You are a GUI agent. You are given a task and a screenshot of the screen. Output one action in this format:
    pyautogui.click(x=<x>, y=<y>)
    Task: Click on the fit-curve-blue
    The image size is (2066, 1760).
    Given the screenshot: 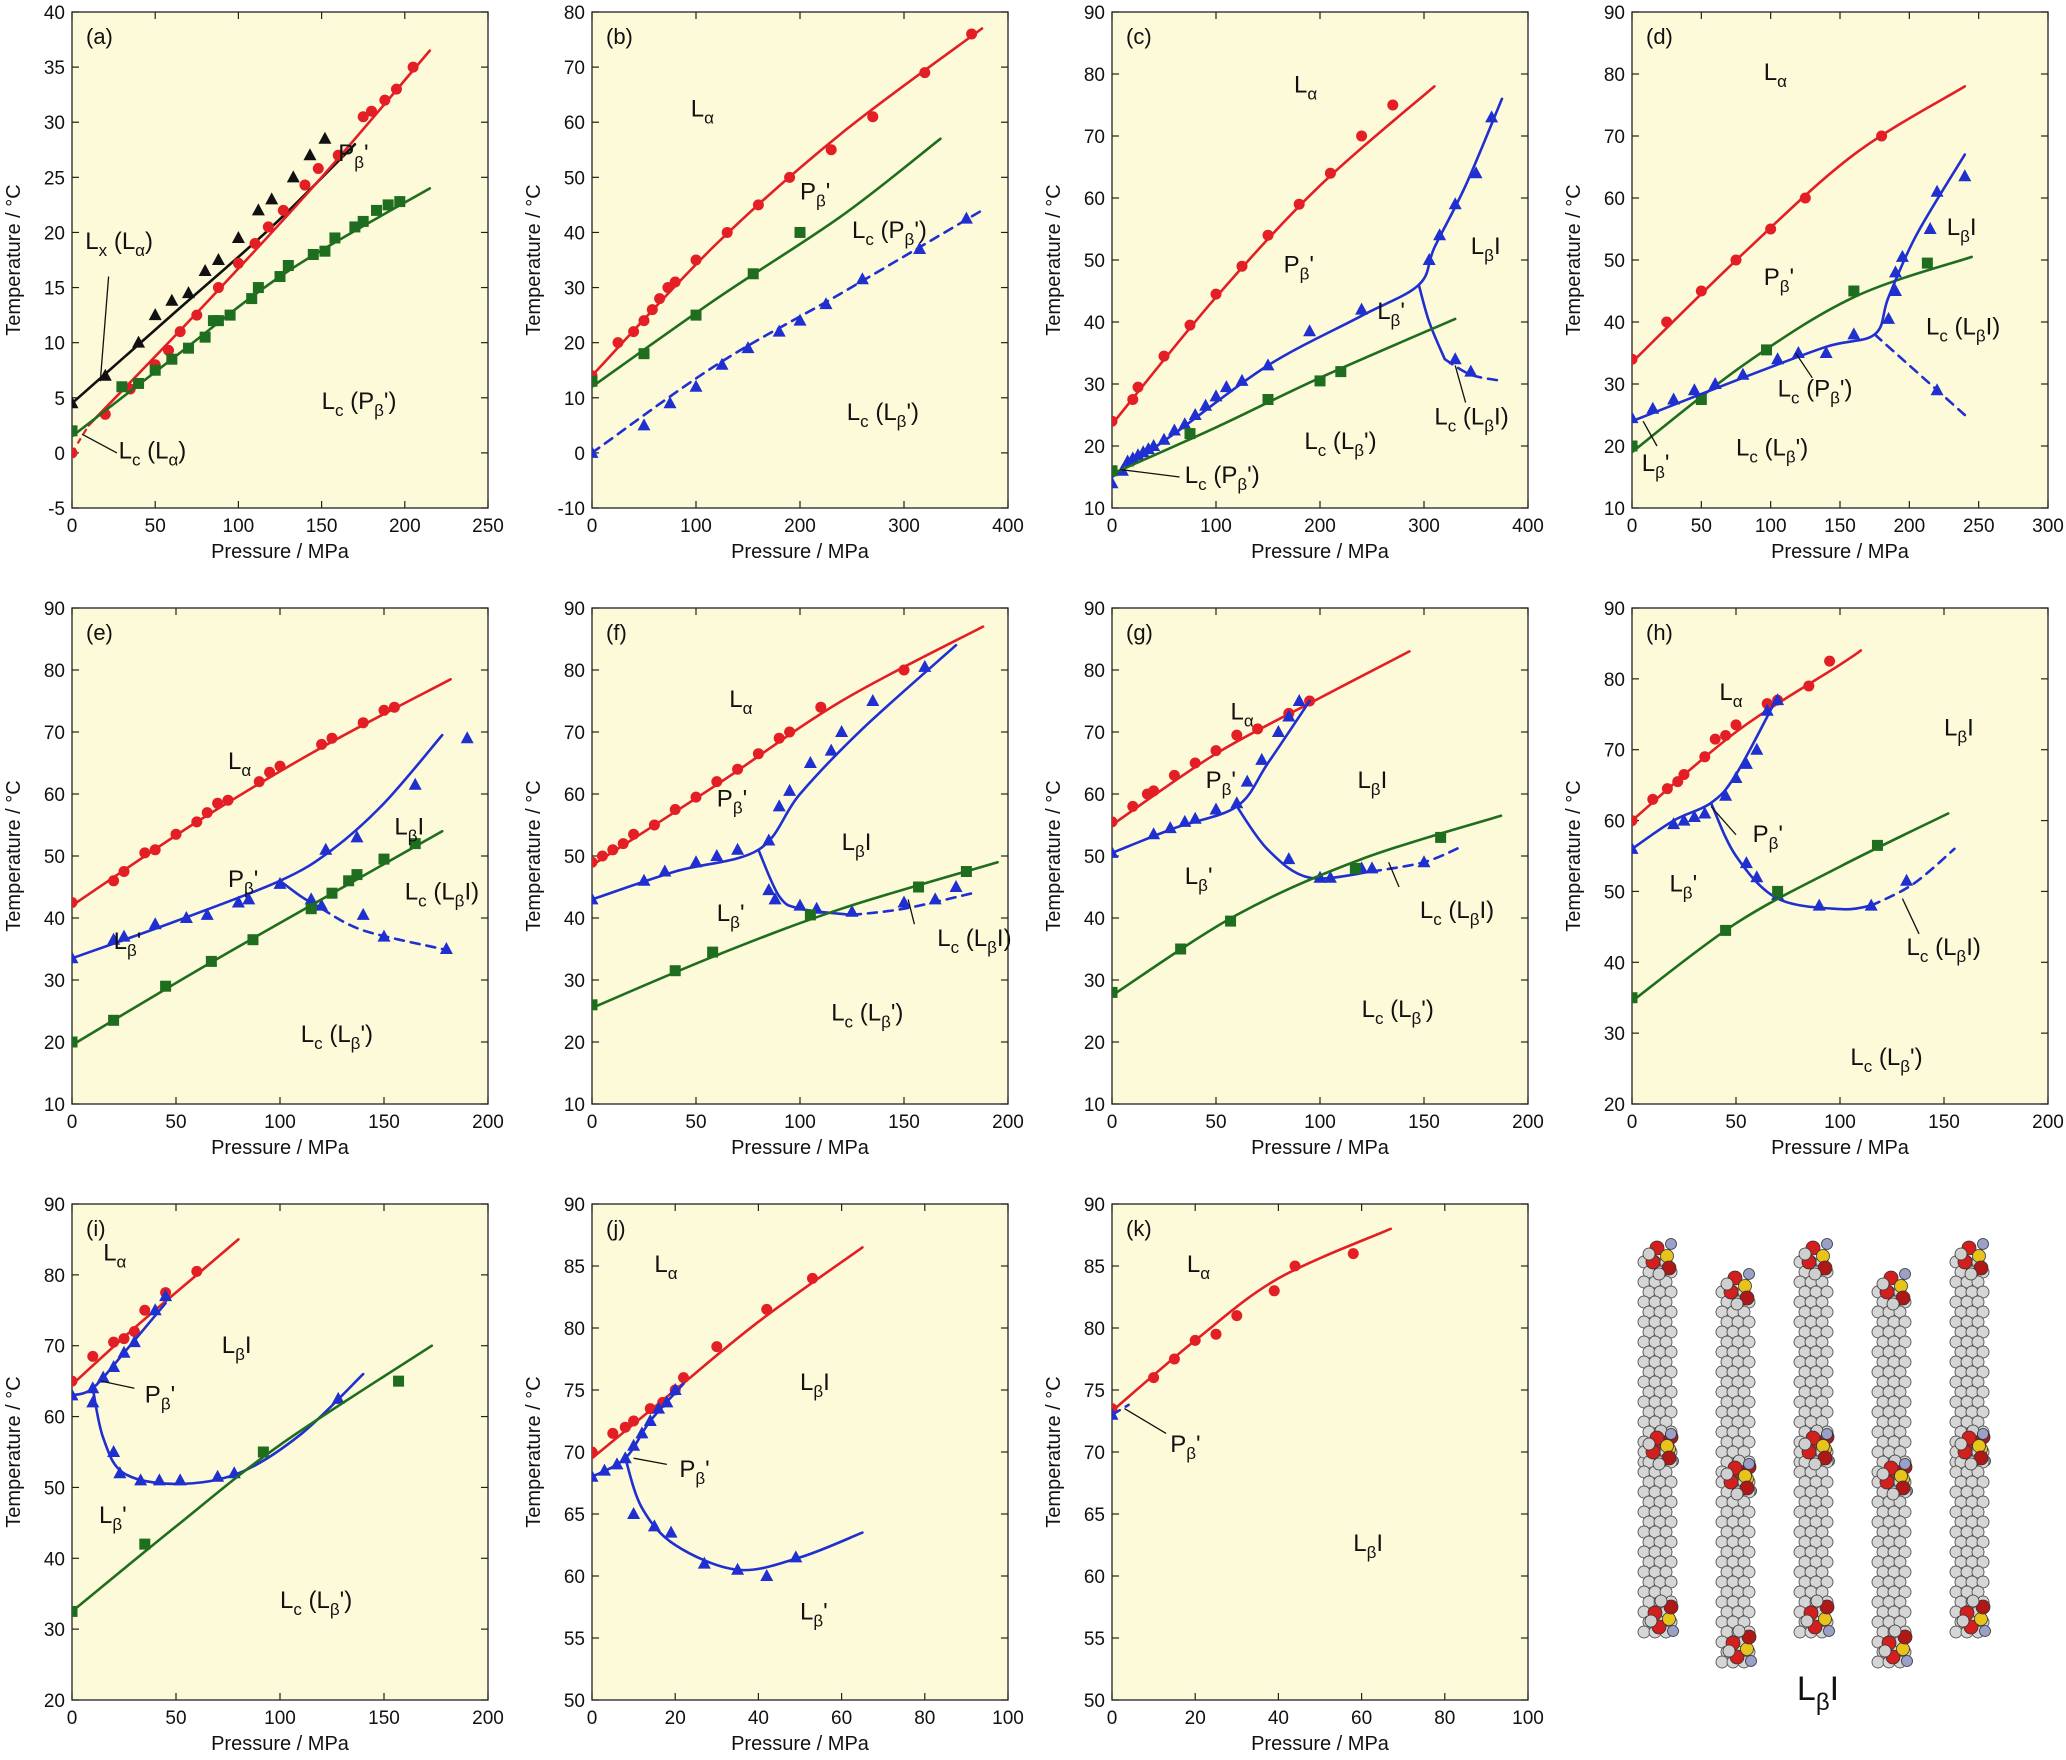 What is the action you would take?
    pyautogui.click(x=744, y=1514)
    